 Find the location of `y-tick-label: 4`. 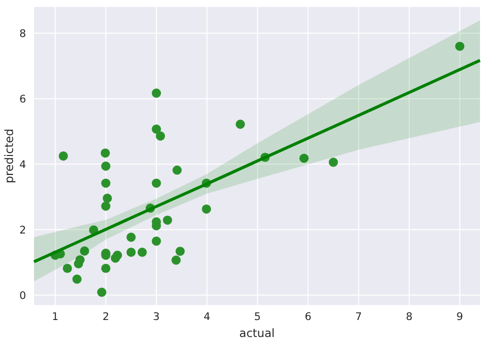

y-tick-label: 4 is located at coordinates (22, 164).